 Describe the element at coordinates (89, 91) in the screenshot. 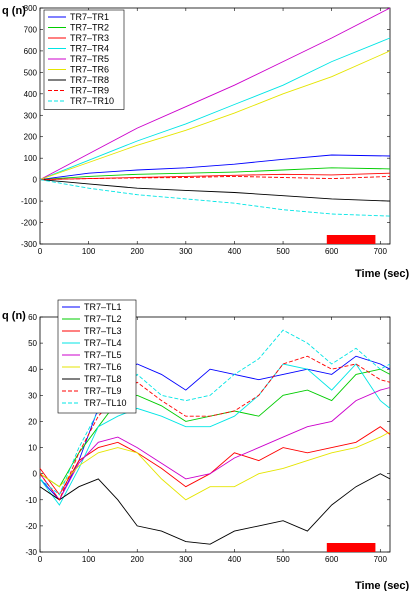

I see `legend-label: TR7–TR9` at that location.